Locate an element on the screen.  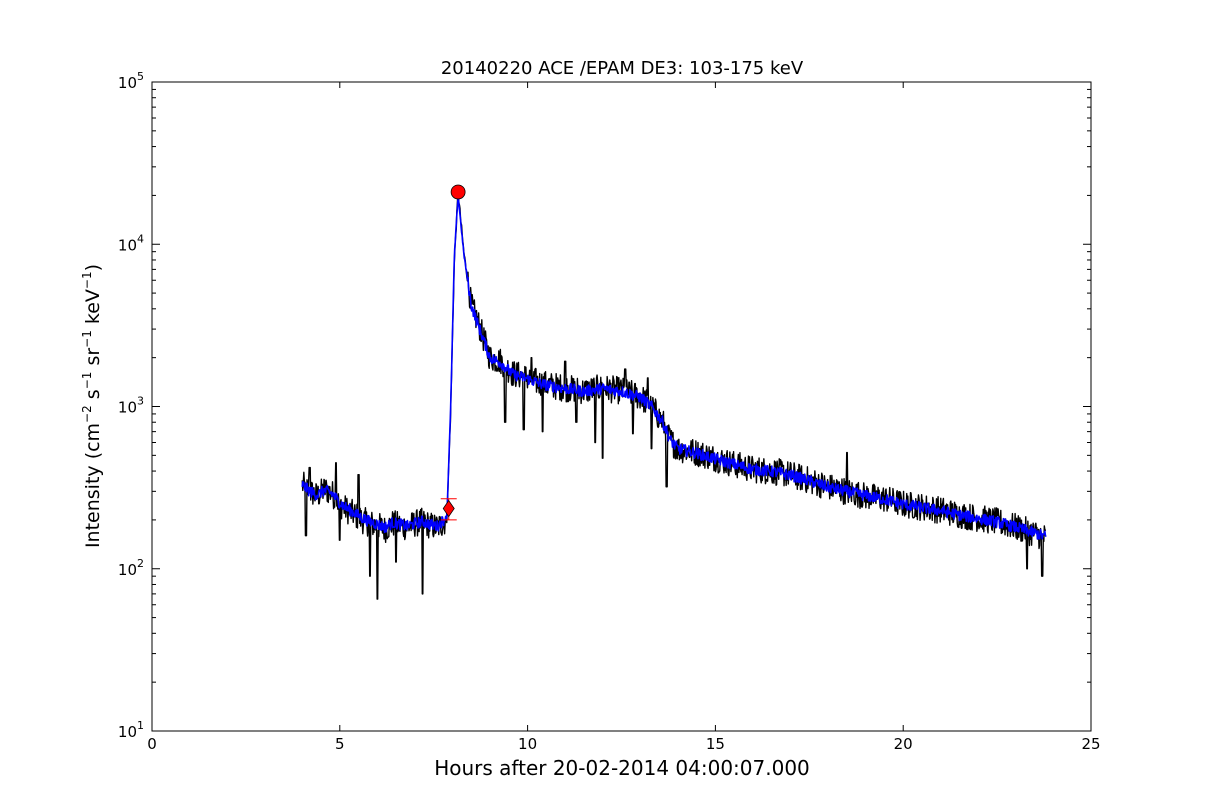
y-axis-label: Intensity (cm−2 s−1 sr−1 keV−1) is located at coordinates (92, 406).